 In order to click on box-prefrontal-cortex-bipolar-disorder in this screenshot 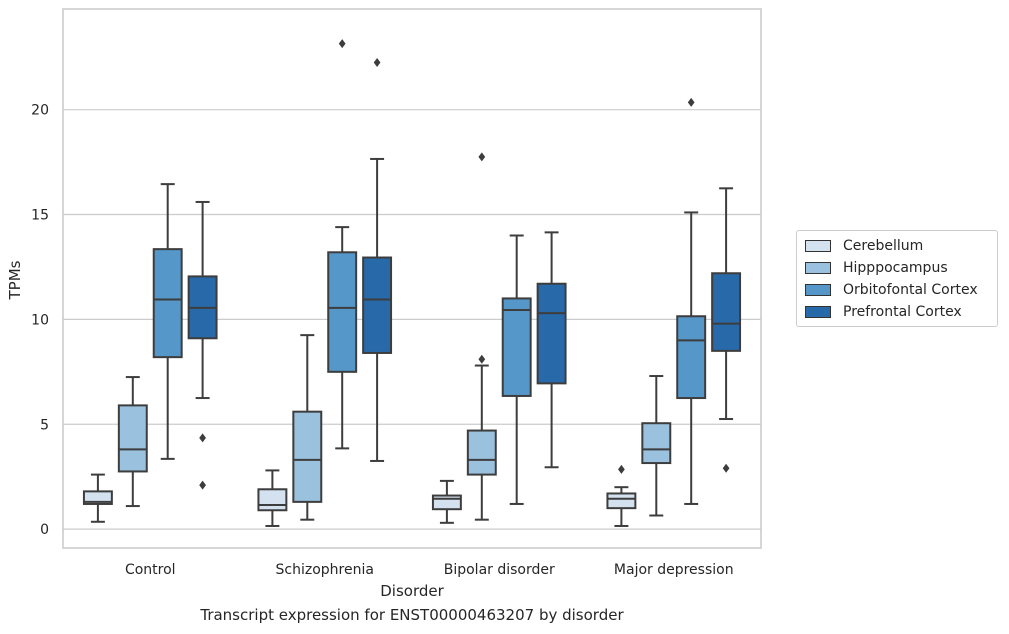, I will do `click(551, 350)`.